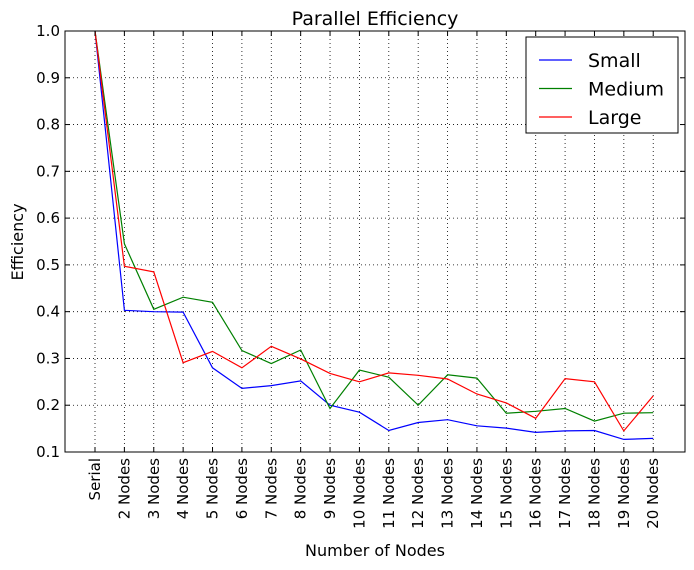  What do you see at coordinates (301, 488) in the screenshot?
I see `x-tick-label: 8 Nodes` at bounding box center [301, 488].